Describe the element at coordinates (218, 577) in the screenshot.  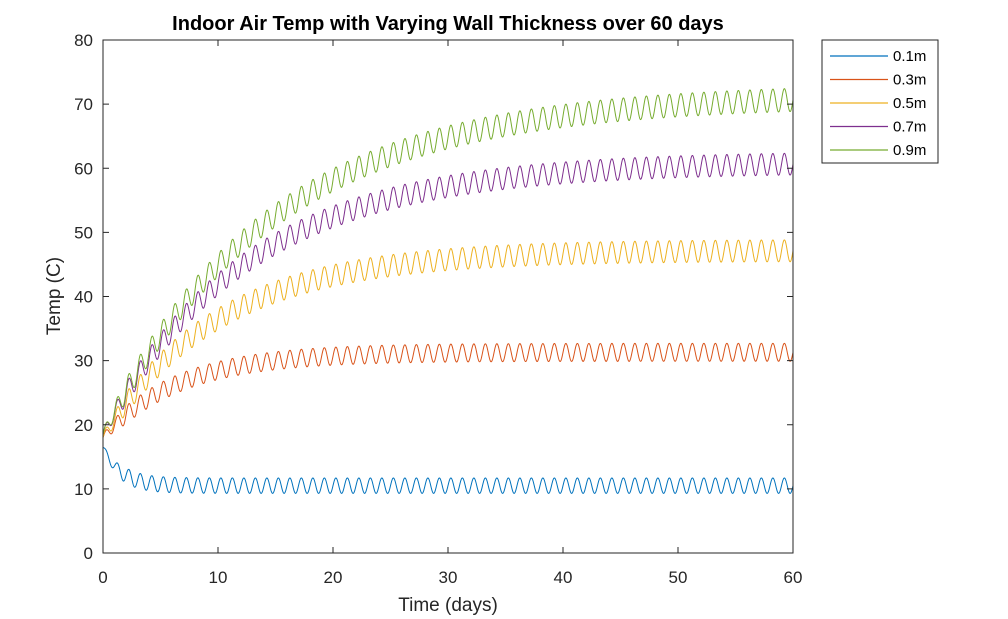
I see `x-tick-label: 10` at that location.